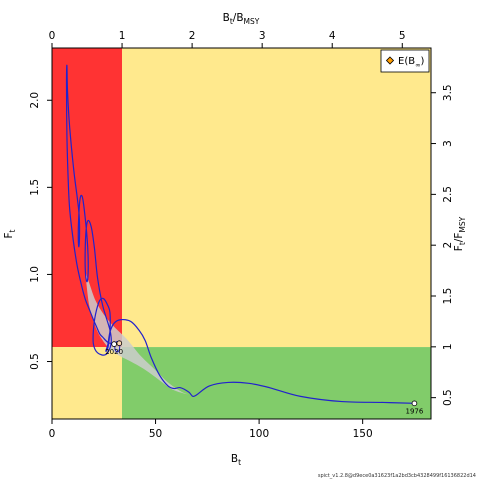 Image resolution: width=480 pixels, height=480 pixels. I want to click on bottom-axis: 0 50 100 150, so click(211, 429).